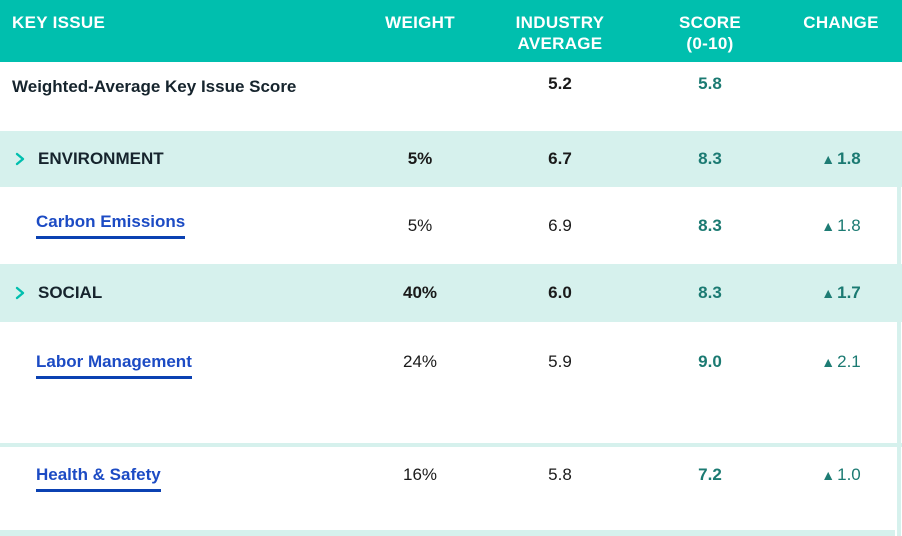 This screenshot has width=902, height=536. I want to click on column-header-industry-average-label: INDUSTRY AVERAGE, so click(560, 33).